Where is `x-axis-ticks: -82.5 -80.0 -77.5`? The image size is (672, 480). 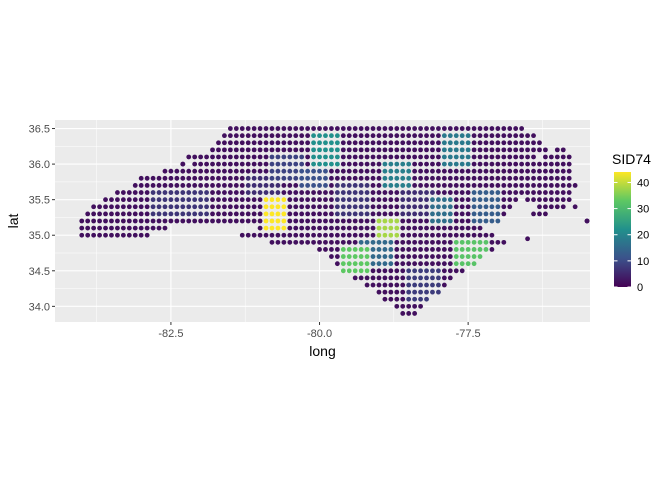
x-axis-ticks: -82.5 -80.0 -77.5 is located at coordinates (319, 331).